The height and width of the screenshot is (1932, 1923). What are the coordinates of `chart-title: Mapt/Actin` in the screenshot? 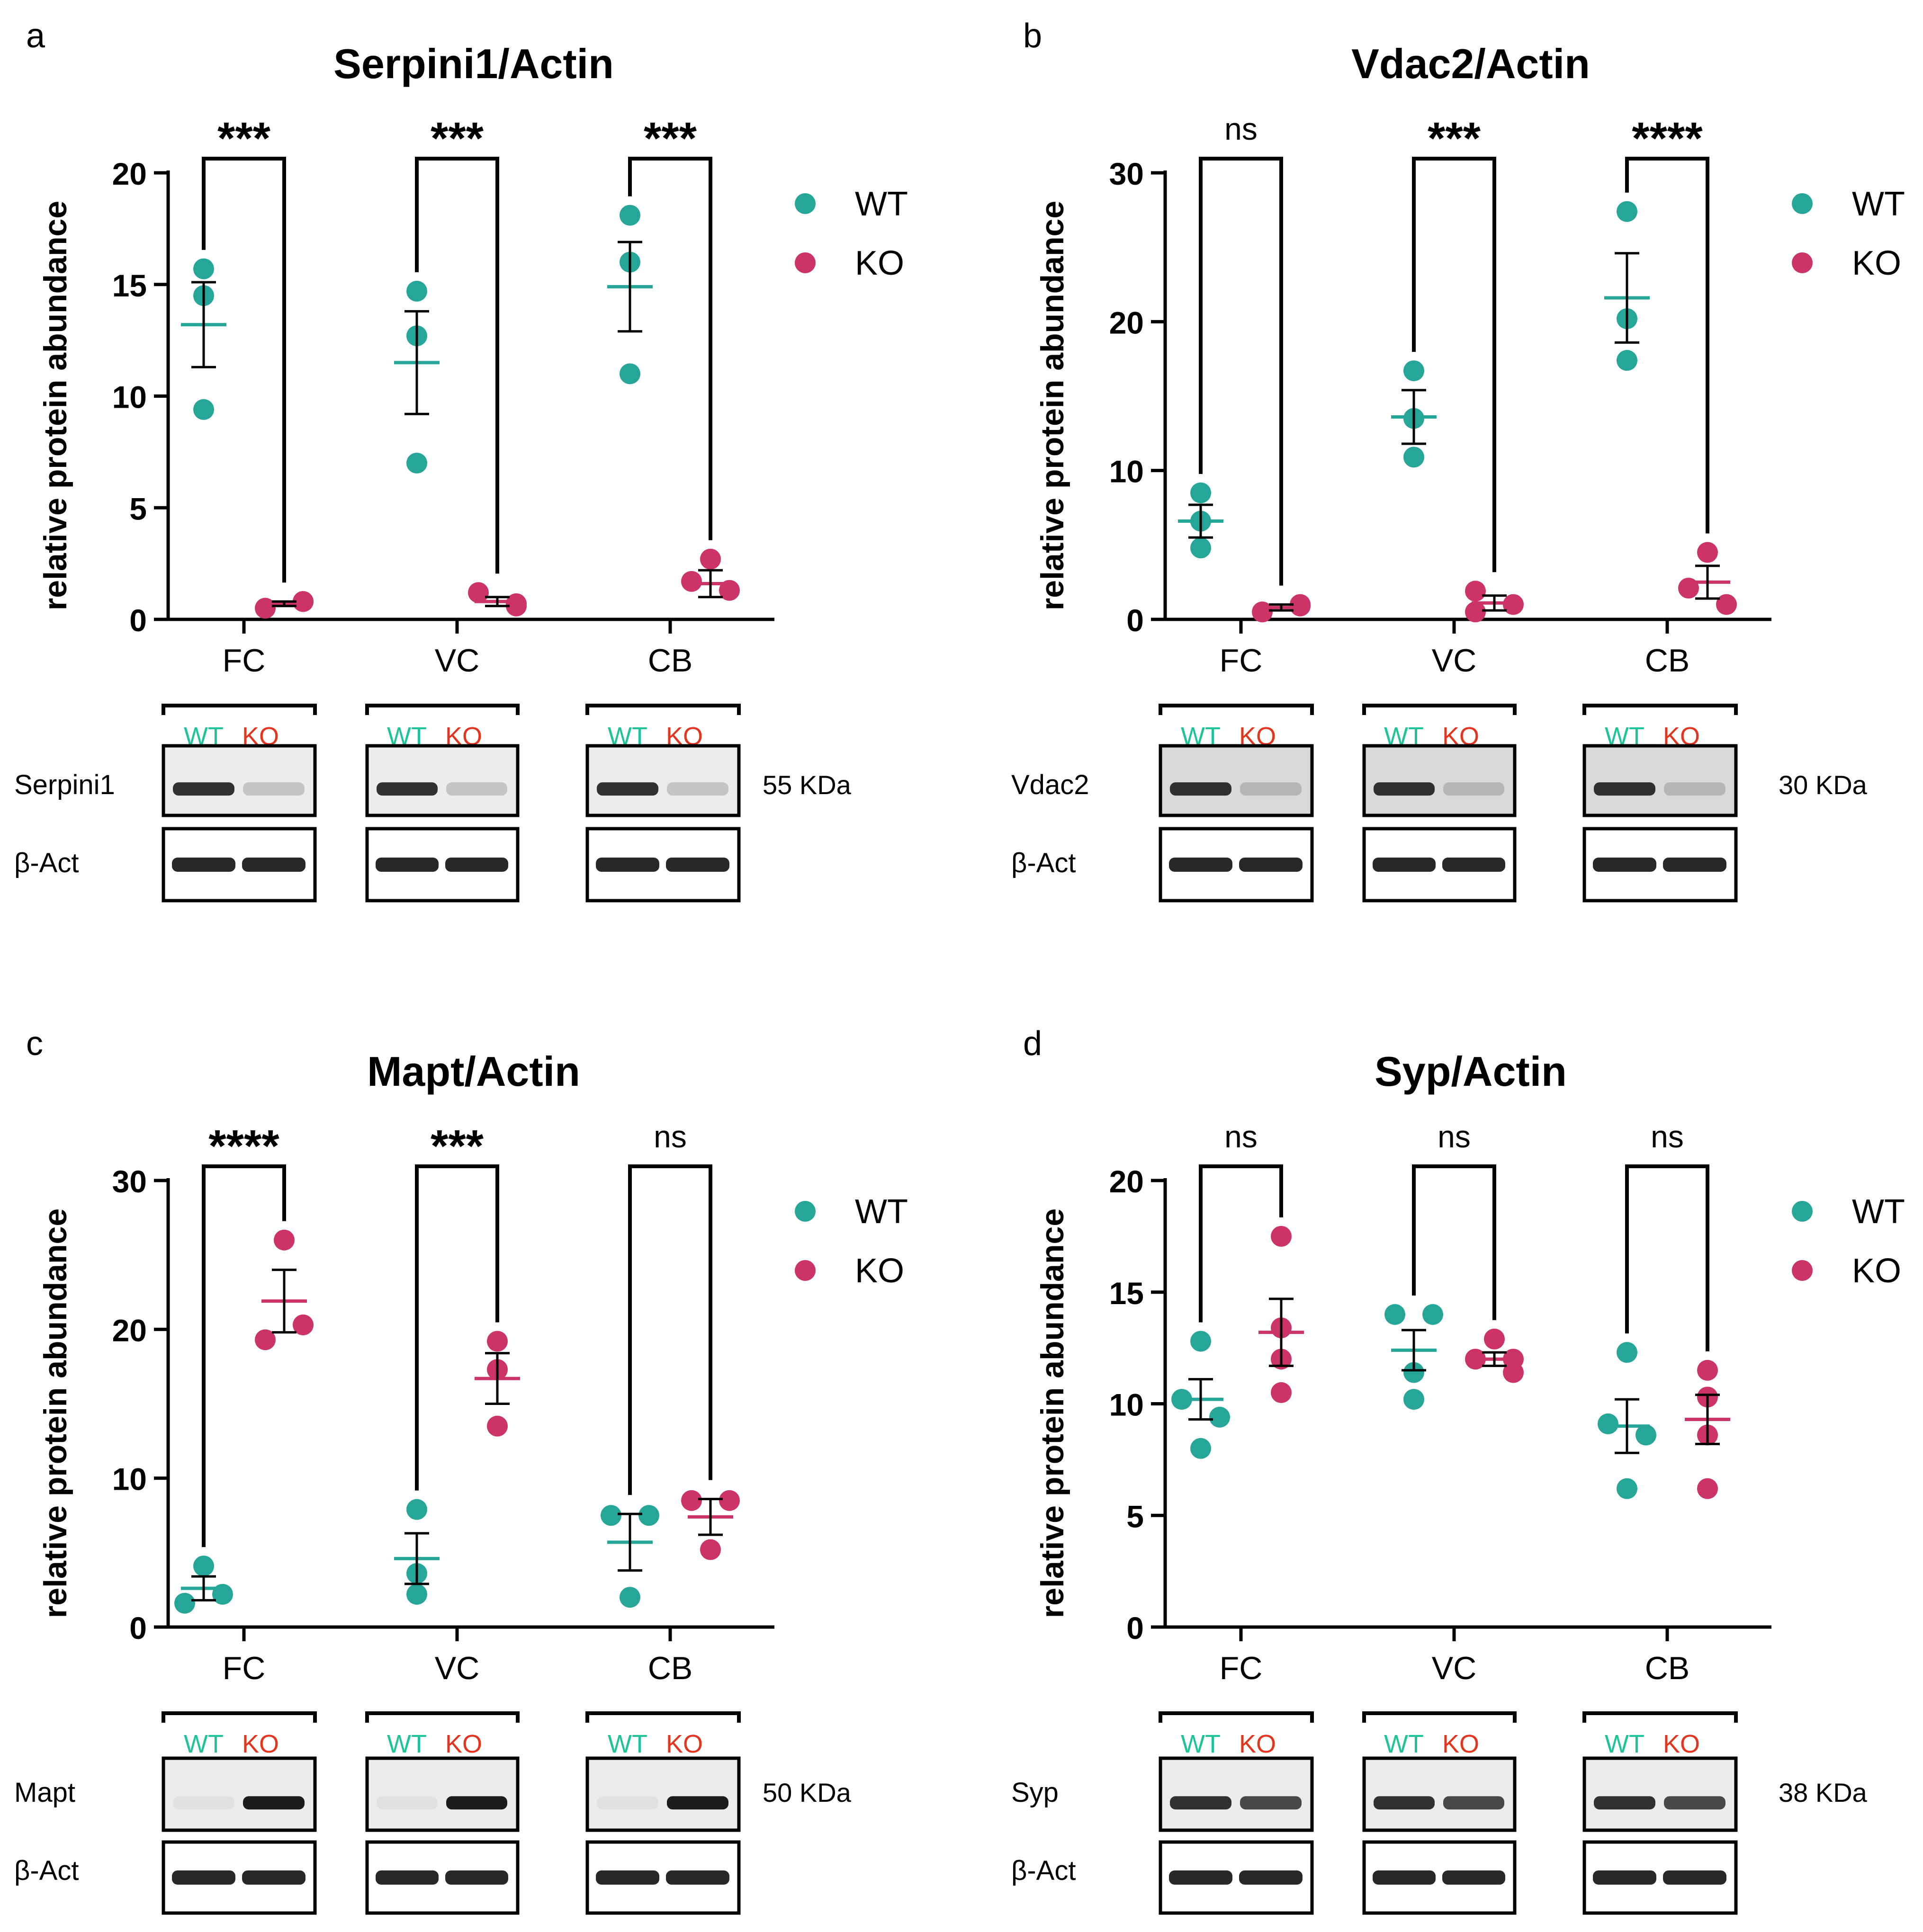 It's located at (474, 1071).